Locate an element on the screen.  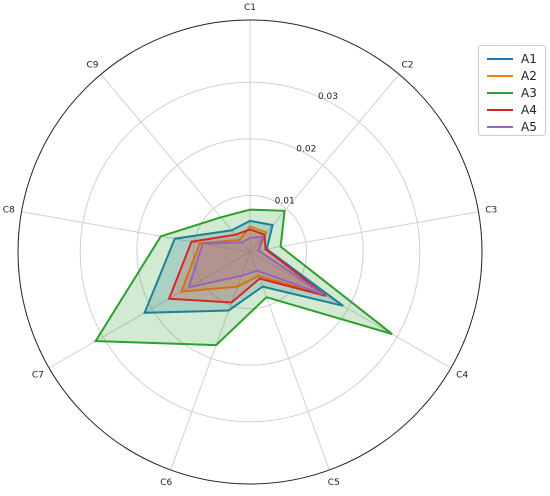
radial-gridline-c5 is located at coordinates (289, 361).